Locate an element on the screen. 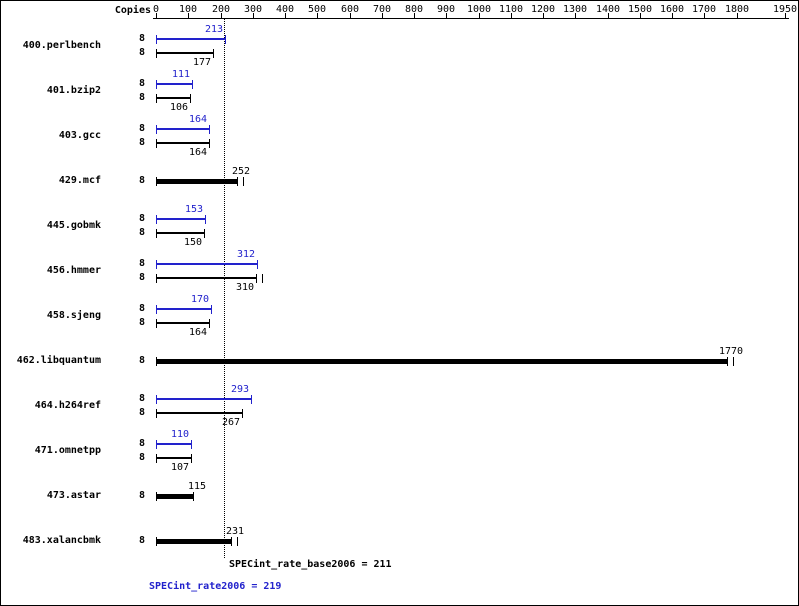 Image resolution: width=799 pixels, height=606 pixels. peak-value-label: 213 is located at coordinates (213, 29).